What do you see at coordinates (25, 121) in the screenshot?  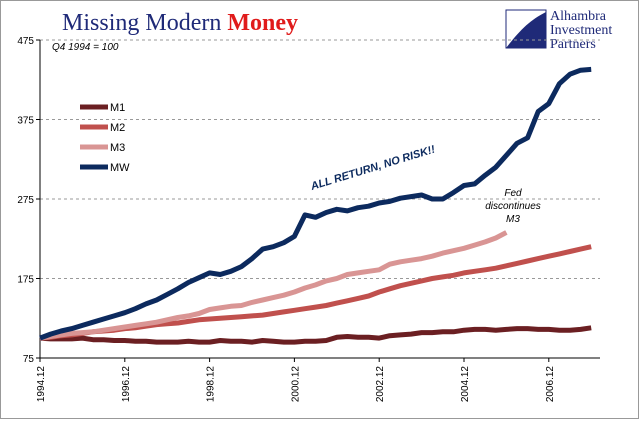 I see `y-tick-label: 375` at bounding box center [25, 121].